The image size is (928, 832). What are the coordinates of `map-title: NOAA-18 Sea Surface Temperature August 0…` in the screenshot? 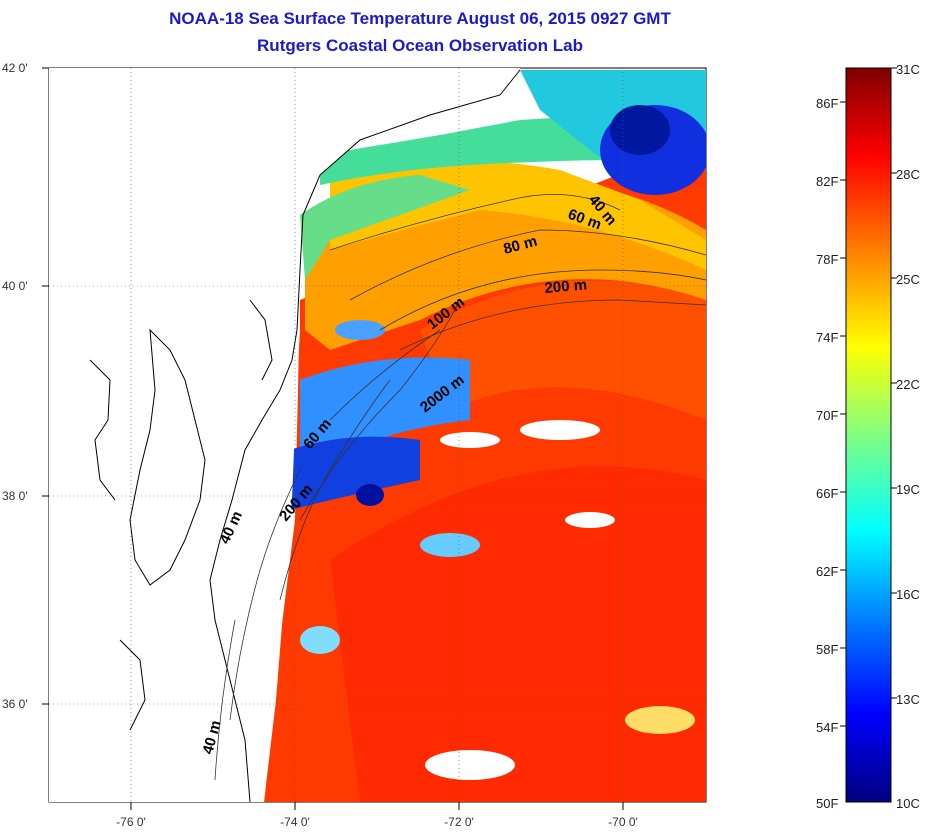 It's located at (420, 18).